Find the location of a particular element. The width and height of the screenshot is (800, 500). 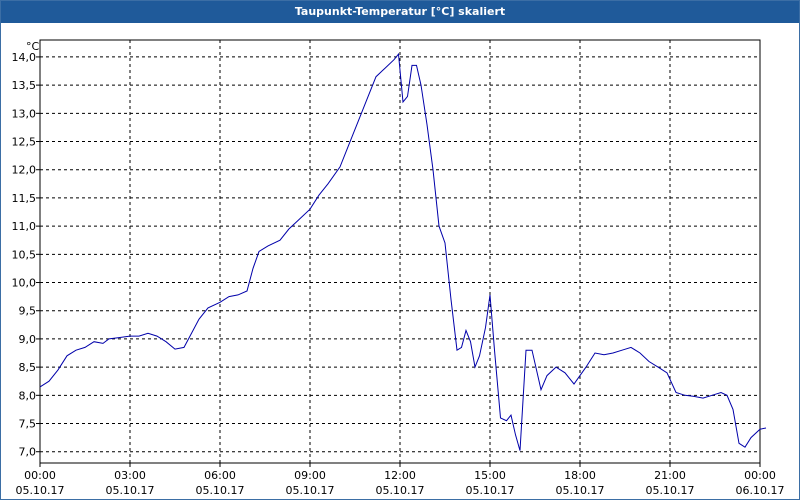

y-tick-label: 8,5 is located at coordinates (28, 367).